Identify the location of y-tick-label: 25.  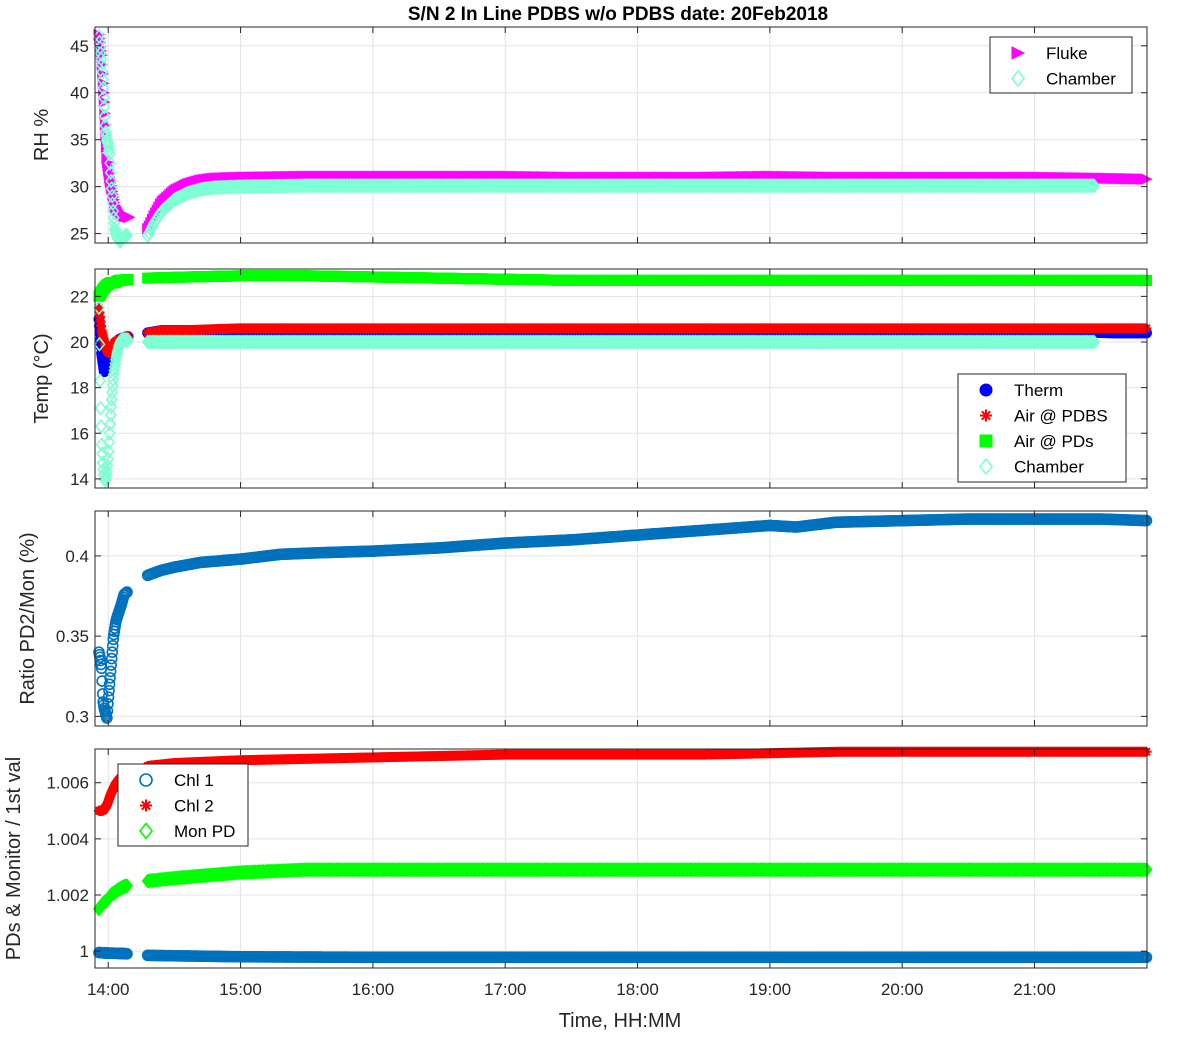
(79, 234).